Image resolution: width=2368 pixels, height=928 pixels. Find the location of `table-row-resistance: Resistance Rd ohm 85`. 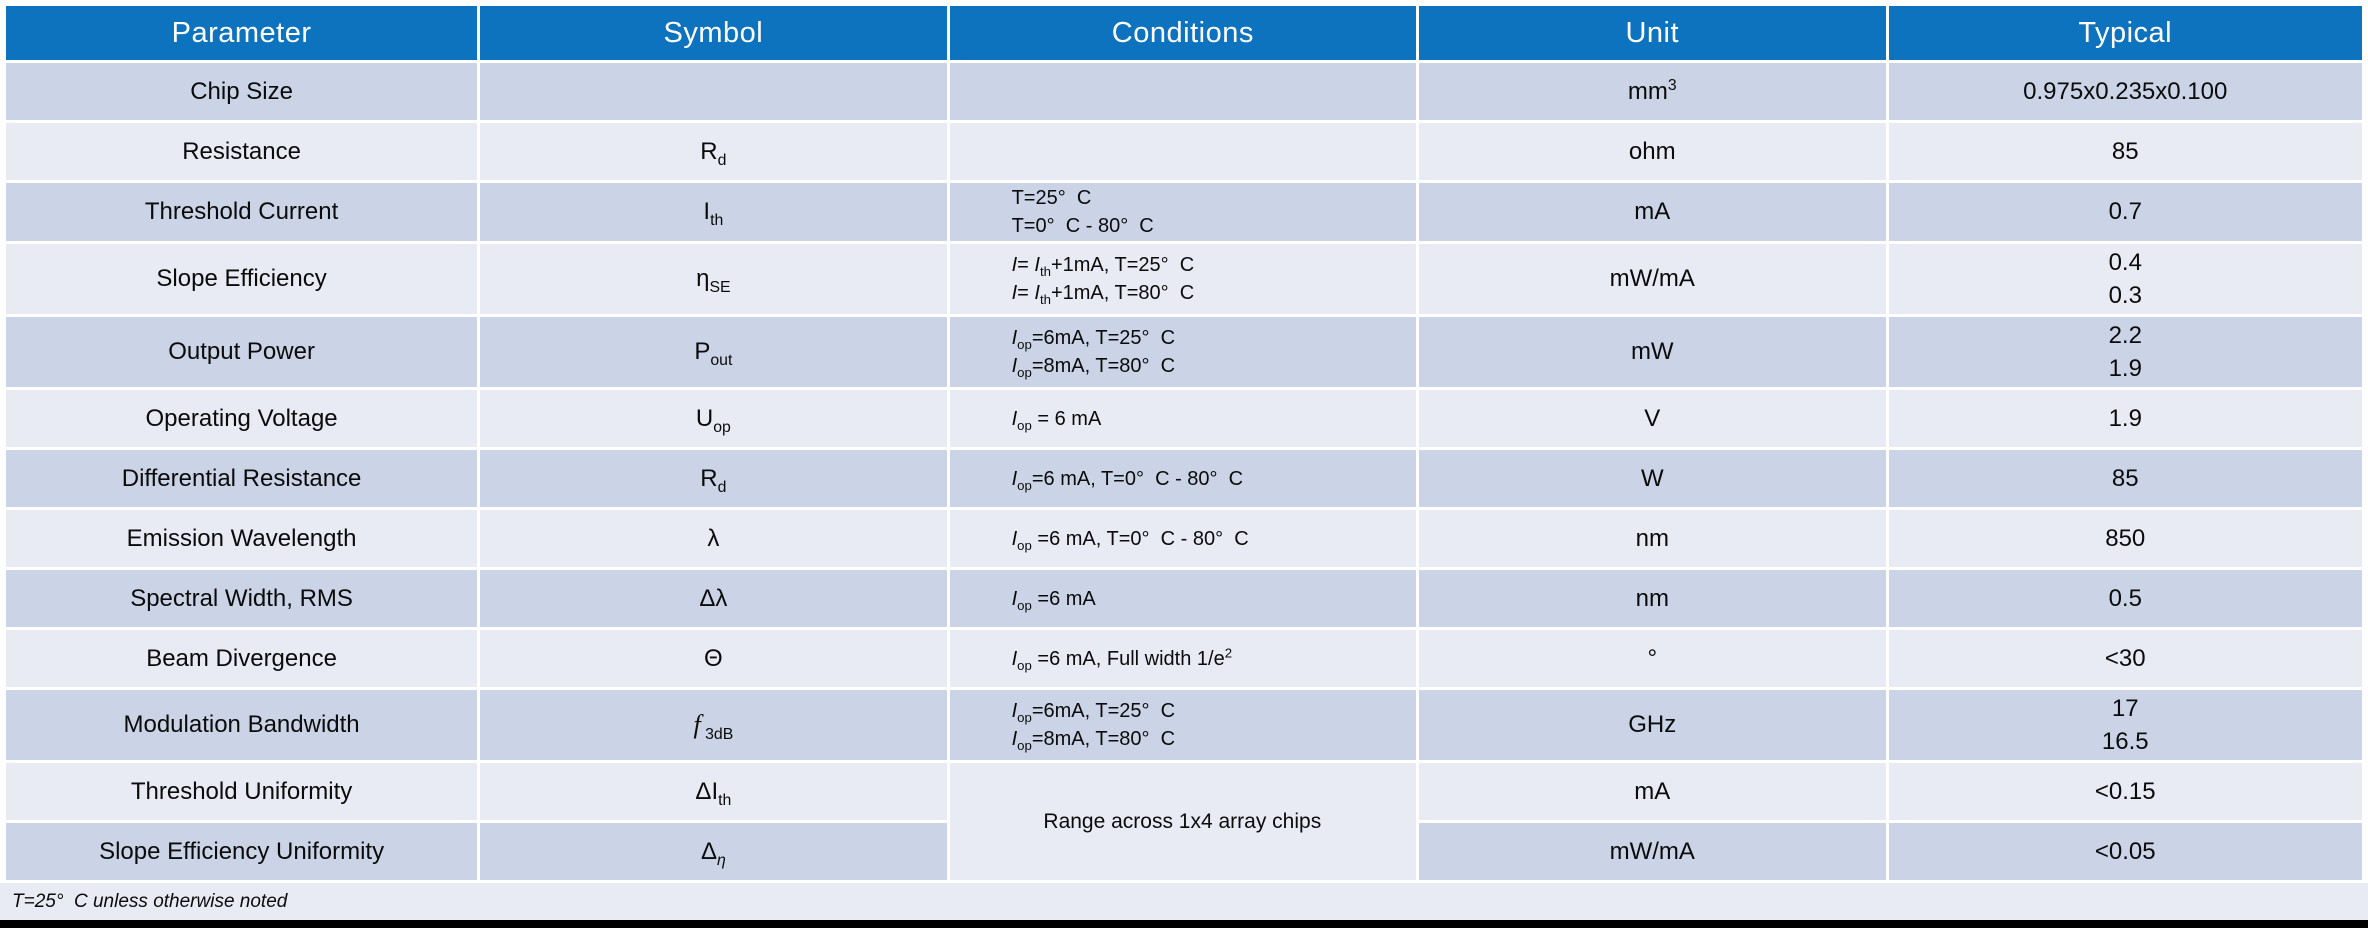

table-row-resistance: Resistance Rd ohm 85 is located at coordinates (1184, 151).